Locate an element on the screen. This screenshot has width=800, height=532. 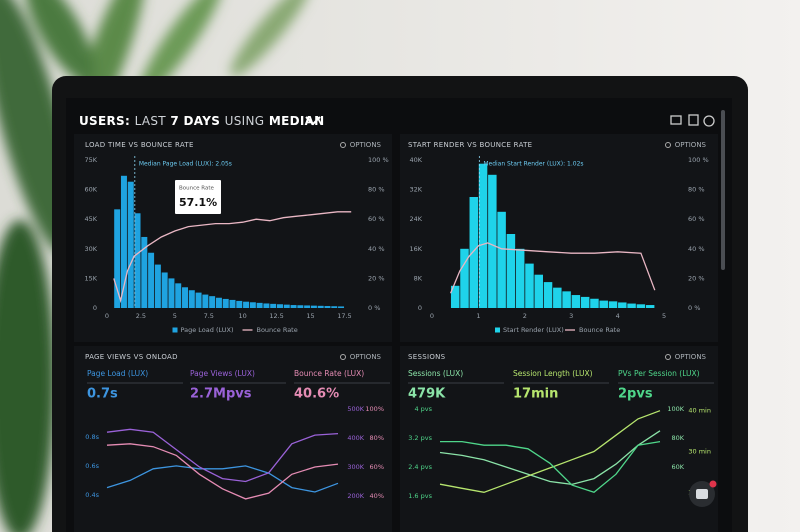
y-tick-label: 0.6s is located at coordinates (92, 466).